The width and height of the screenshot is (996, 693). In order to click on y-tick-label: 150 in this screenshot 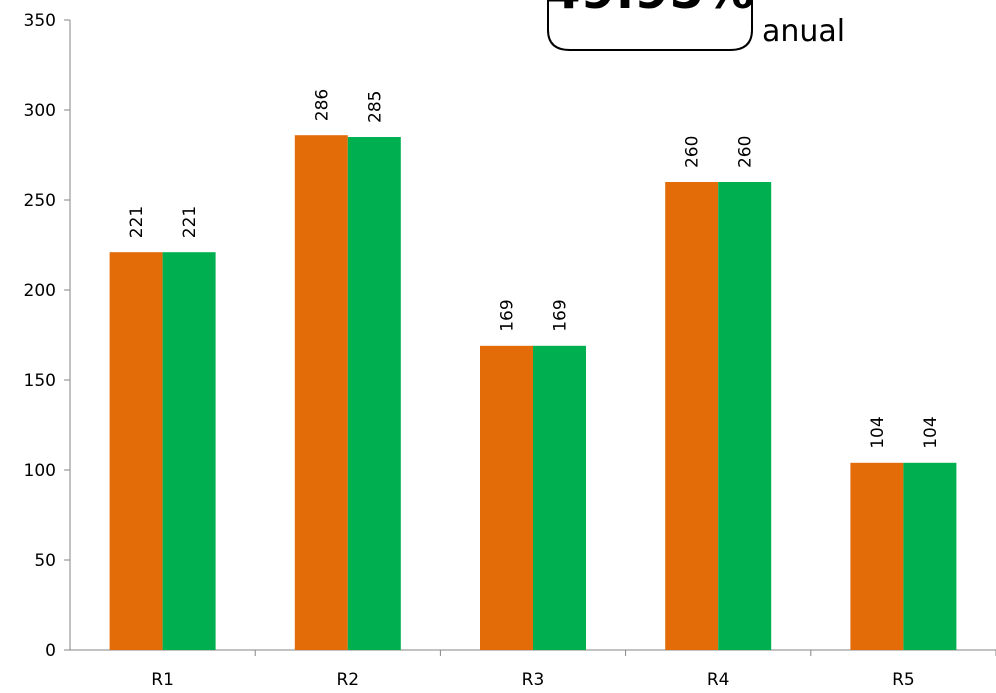, I will do `click(40, 381)`.